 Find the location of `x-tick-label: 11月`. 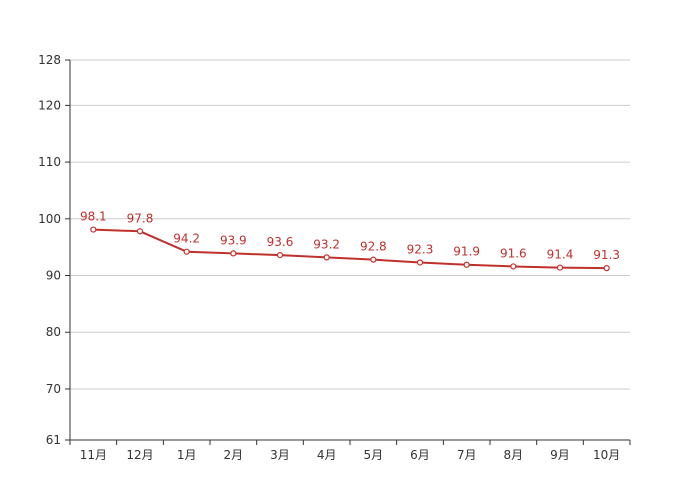

x-tick-label: 11月 is located at coordinates (93, 455).